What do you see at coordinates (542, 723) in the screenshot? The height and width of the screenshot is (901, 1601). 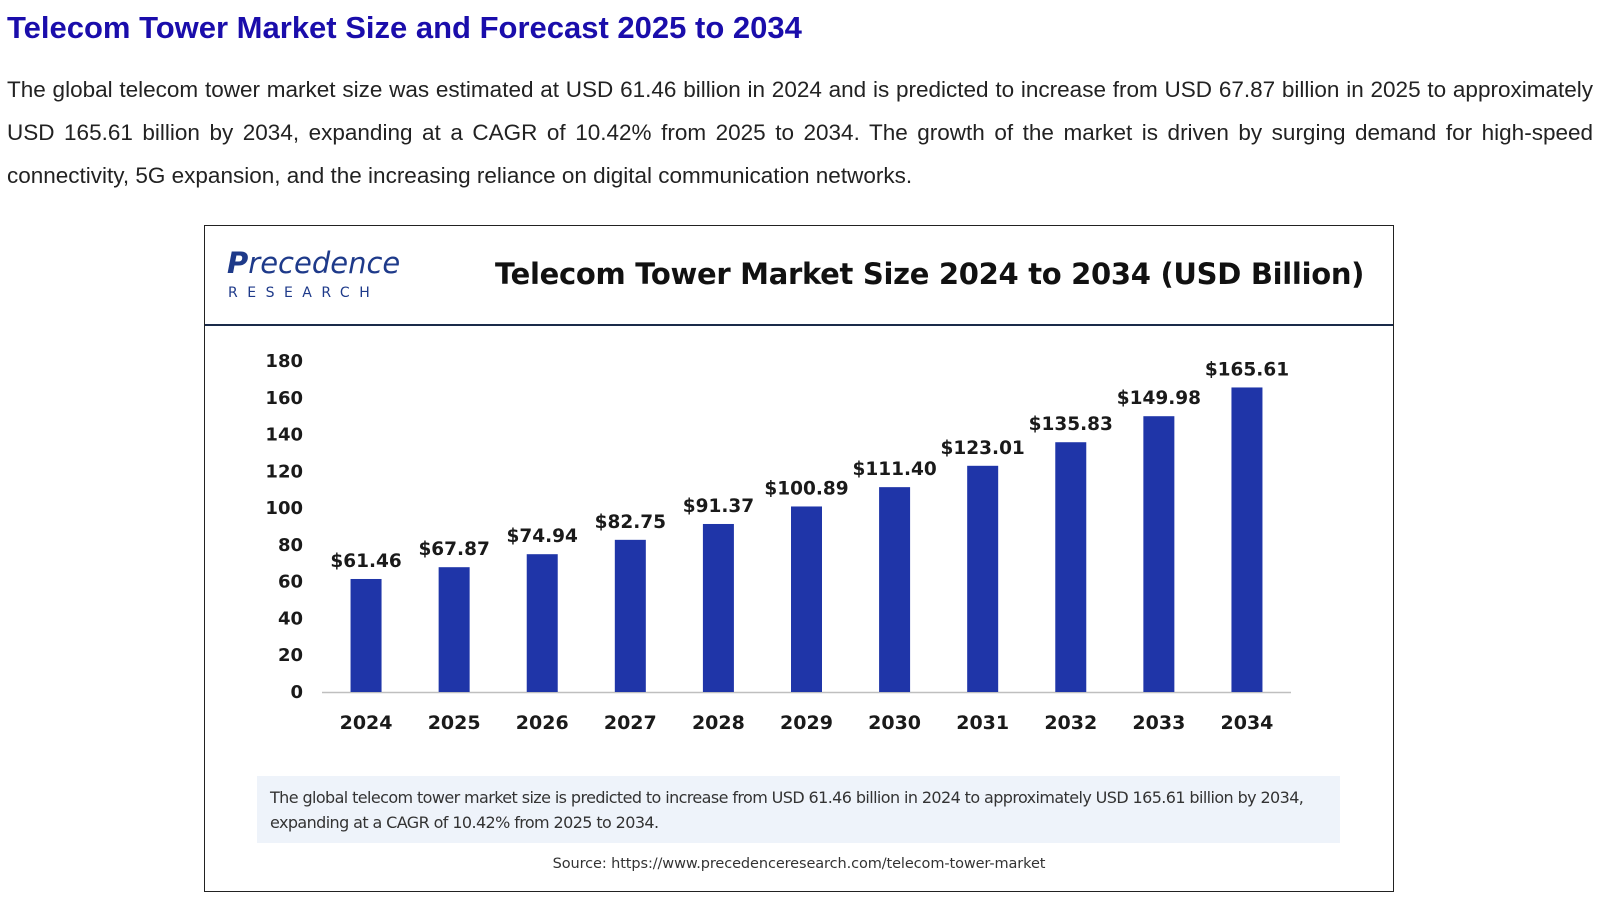 I see `x-tick-label-2026: 2026` at bounding box center [542, 723].